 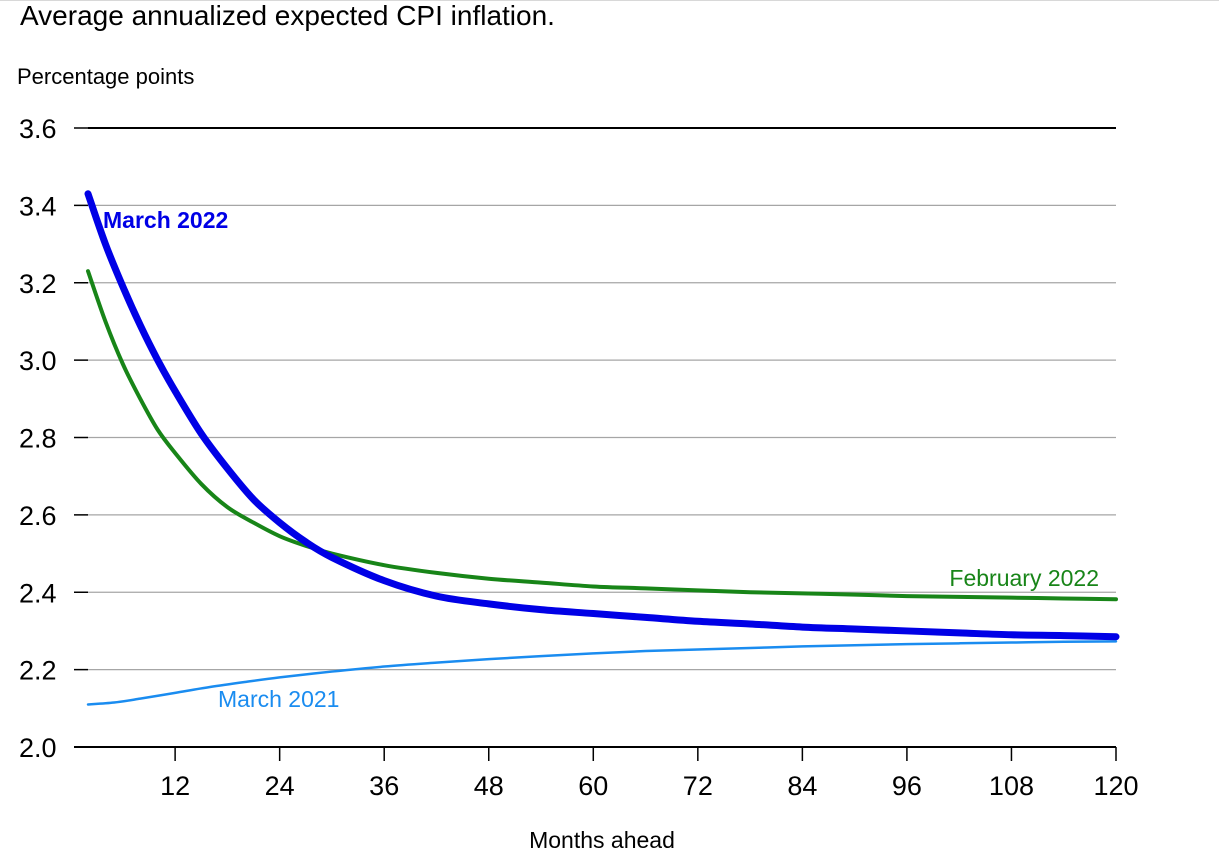 I want to click on x-tick-label: 96, so click(x=907, y=786).